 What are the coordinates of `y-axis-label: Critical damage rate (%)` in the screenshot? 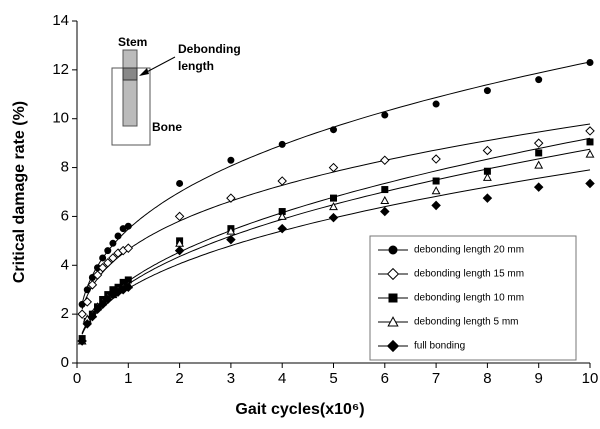 It's located at (19, 192).